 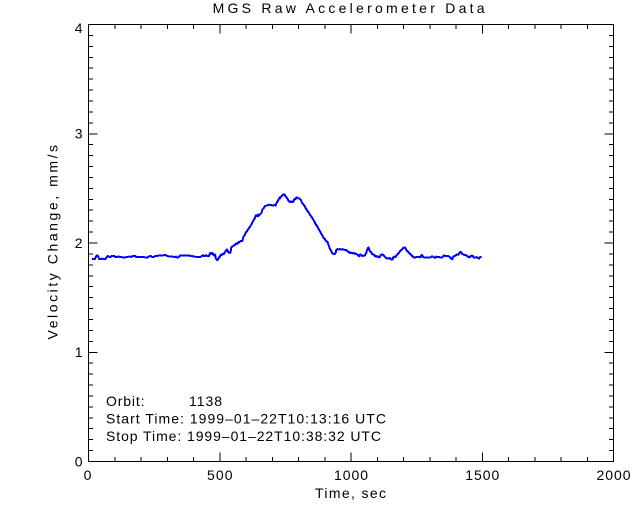 I want to click on svg-text: 2000, so click(x=614, y=475).